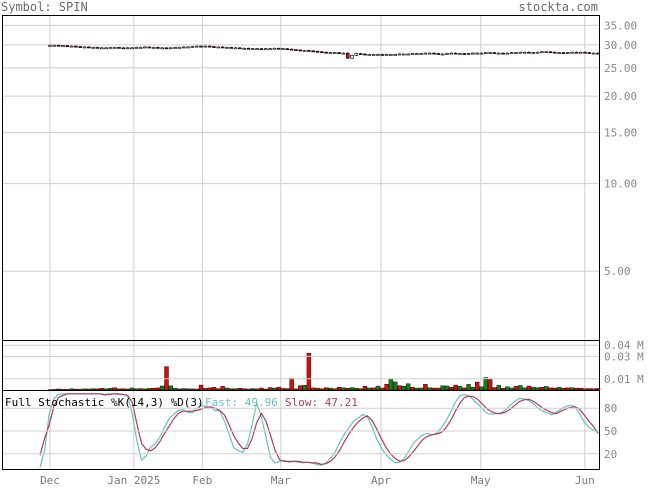  Describe the element at coordinates (324, 372) in the screenshot. I see `volume-bars` at that location.